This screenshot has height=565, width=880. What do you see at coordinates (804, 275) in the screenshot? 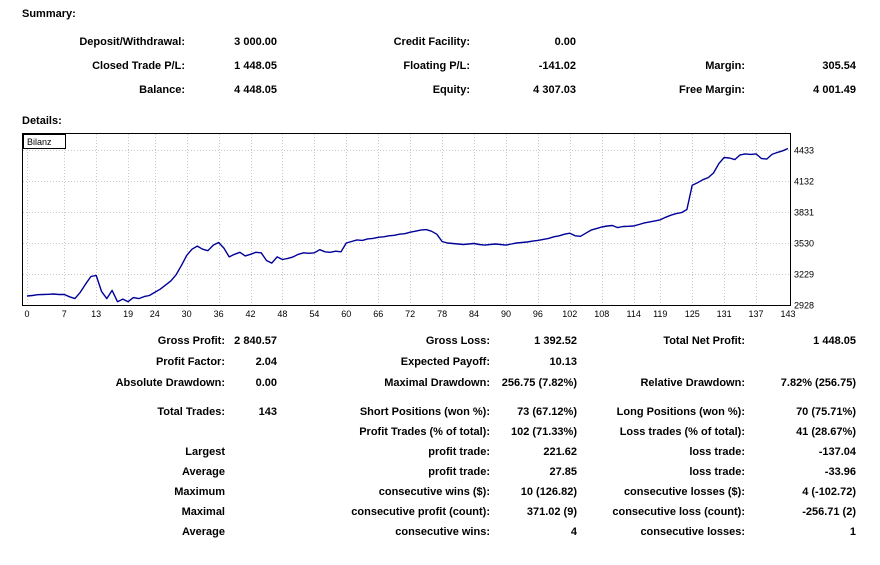
I see `y-tick-label: 3229` at bounding box center [804, 275].